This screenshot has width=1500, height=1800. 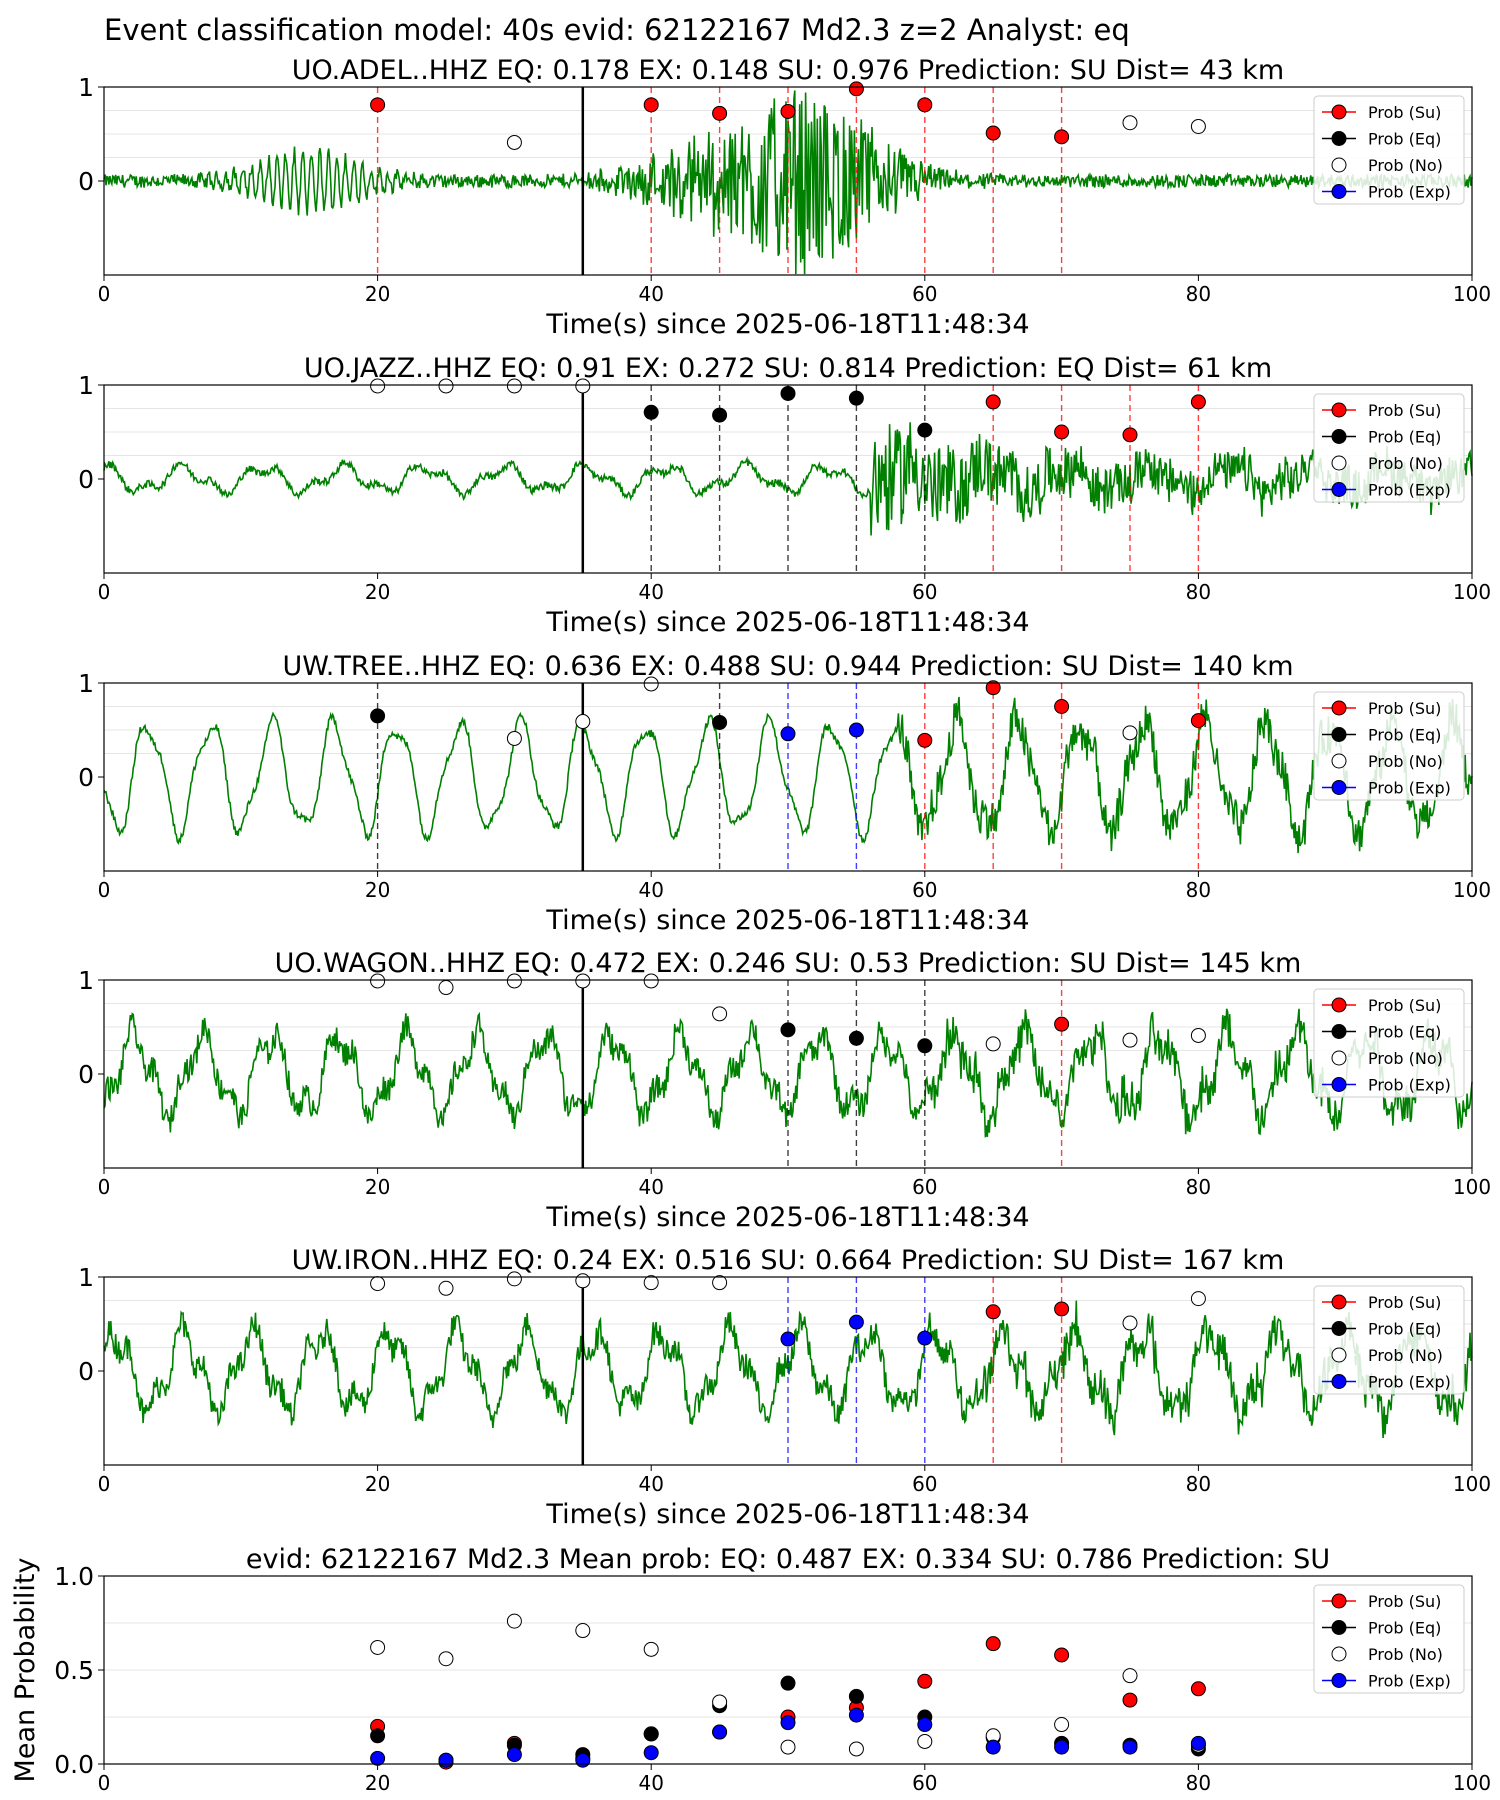 I want to click on y-tick-label: 0.5, so click(x=74, y=1670).